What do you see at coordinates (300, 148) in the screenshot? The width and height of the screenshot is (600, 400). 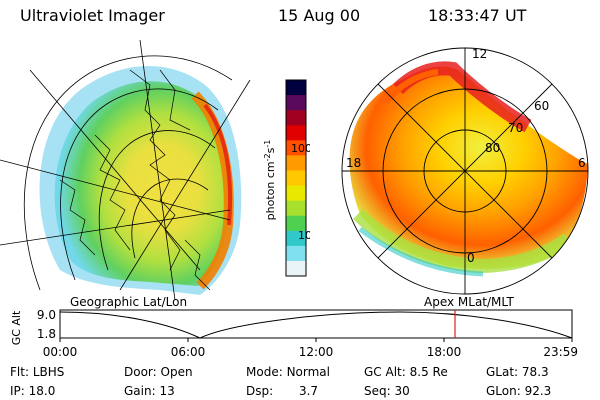 I see `colorbar-tick-100: 100` at bounding box center [300, 148].